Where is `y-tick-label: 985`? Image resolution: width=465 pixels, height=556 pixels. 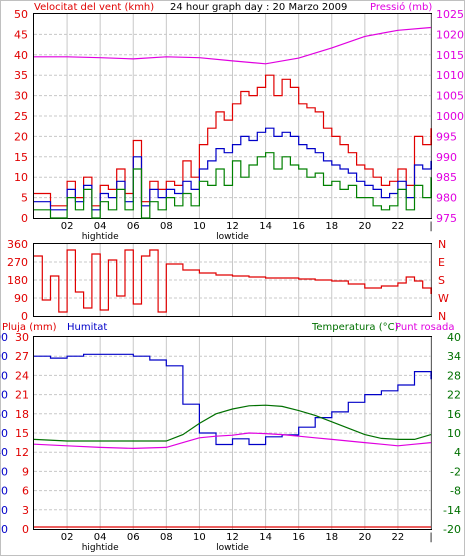
y-tick-label: 985 is located at coordinates (446, 177).